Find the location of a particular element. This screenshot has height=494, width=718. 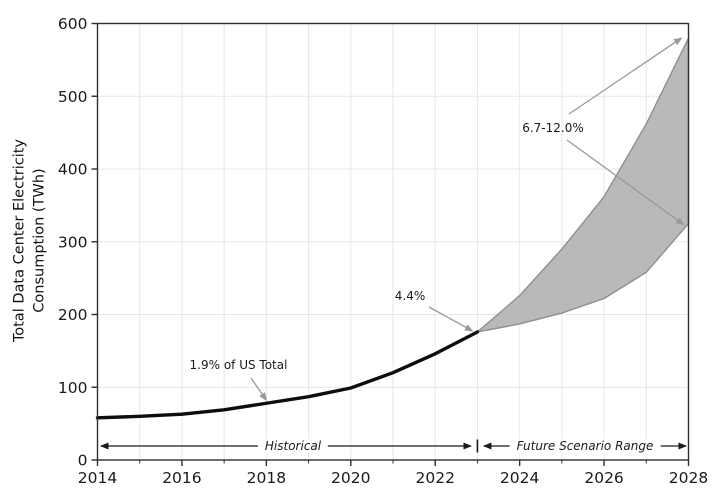

x-tick-label: 2024 is located at coordinates (519, 478).